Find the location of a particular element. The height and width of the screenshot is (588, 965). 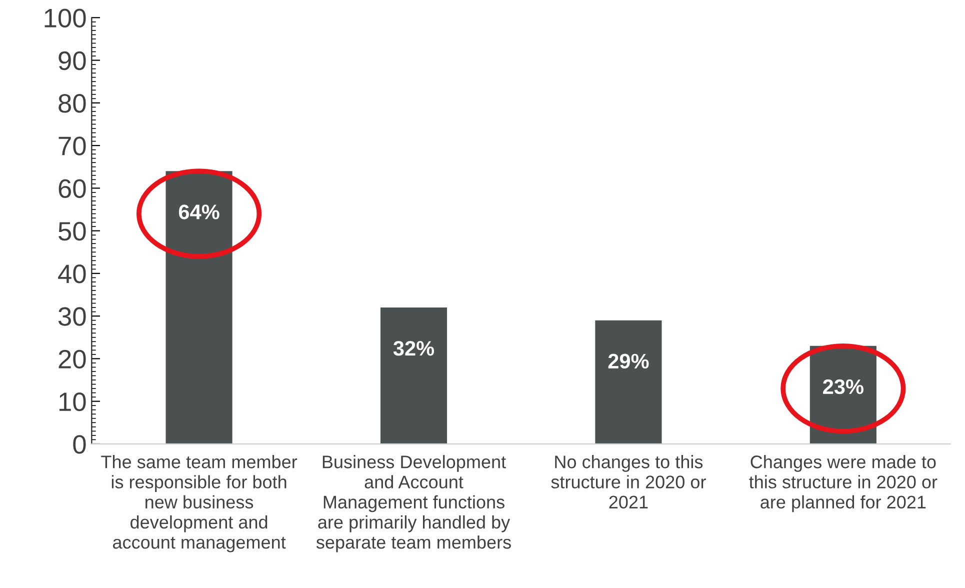

data-label: 23% is located at coordinates (843, 386).